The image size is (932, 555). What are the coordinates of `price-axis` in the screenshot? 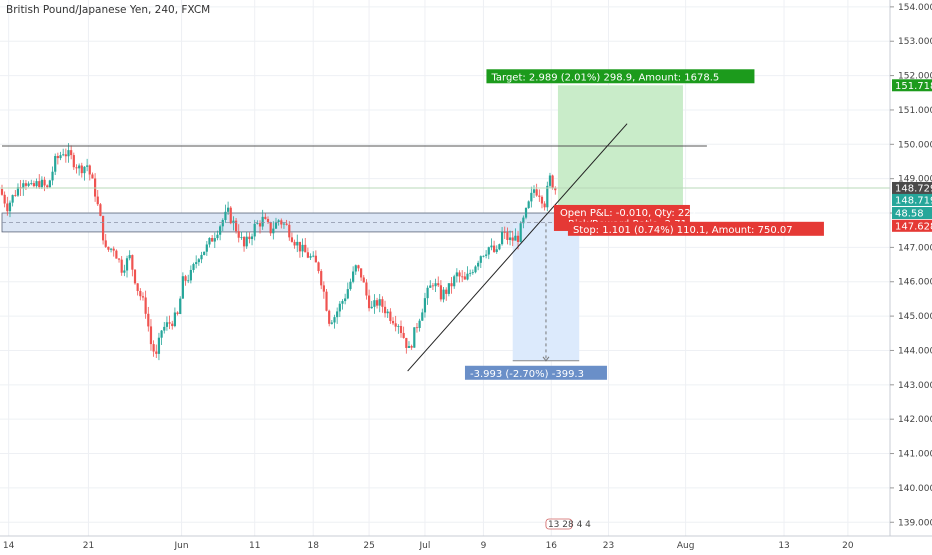 It's located at (911, 275).